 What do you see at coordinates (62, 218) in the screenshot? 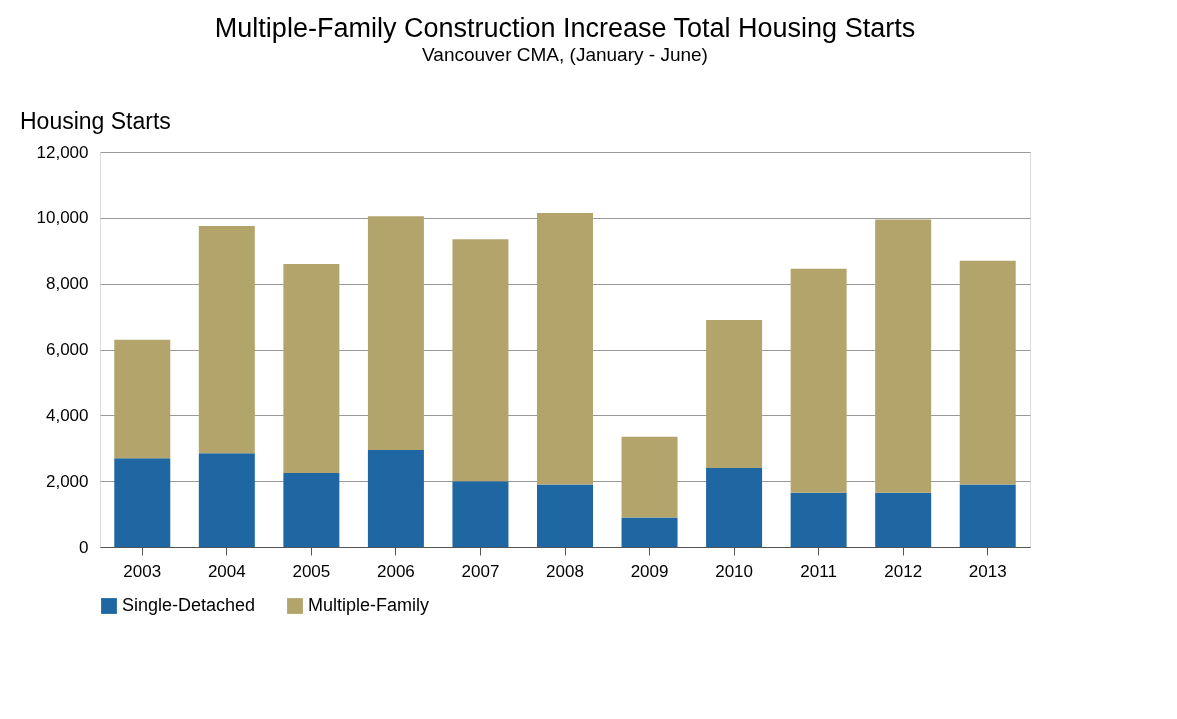
I see `y-tick-label: 10,000` at bounding box center [62, 218].